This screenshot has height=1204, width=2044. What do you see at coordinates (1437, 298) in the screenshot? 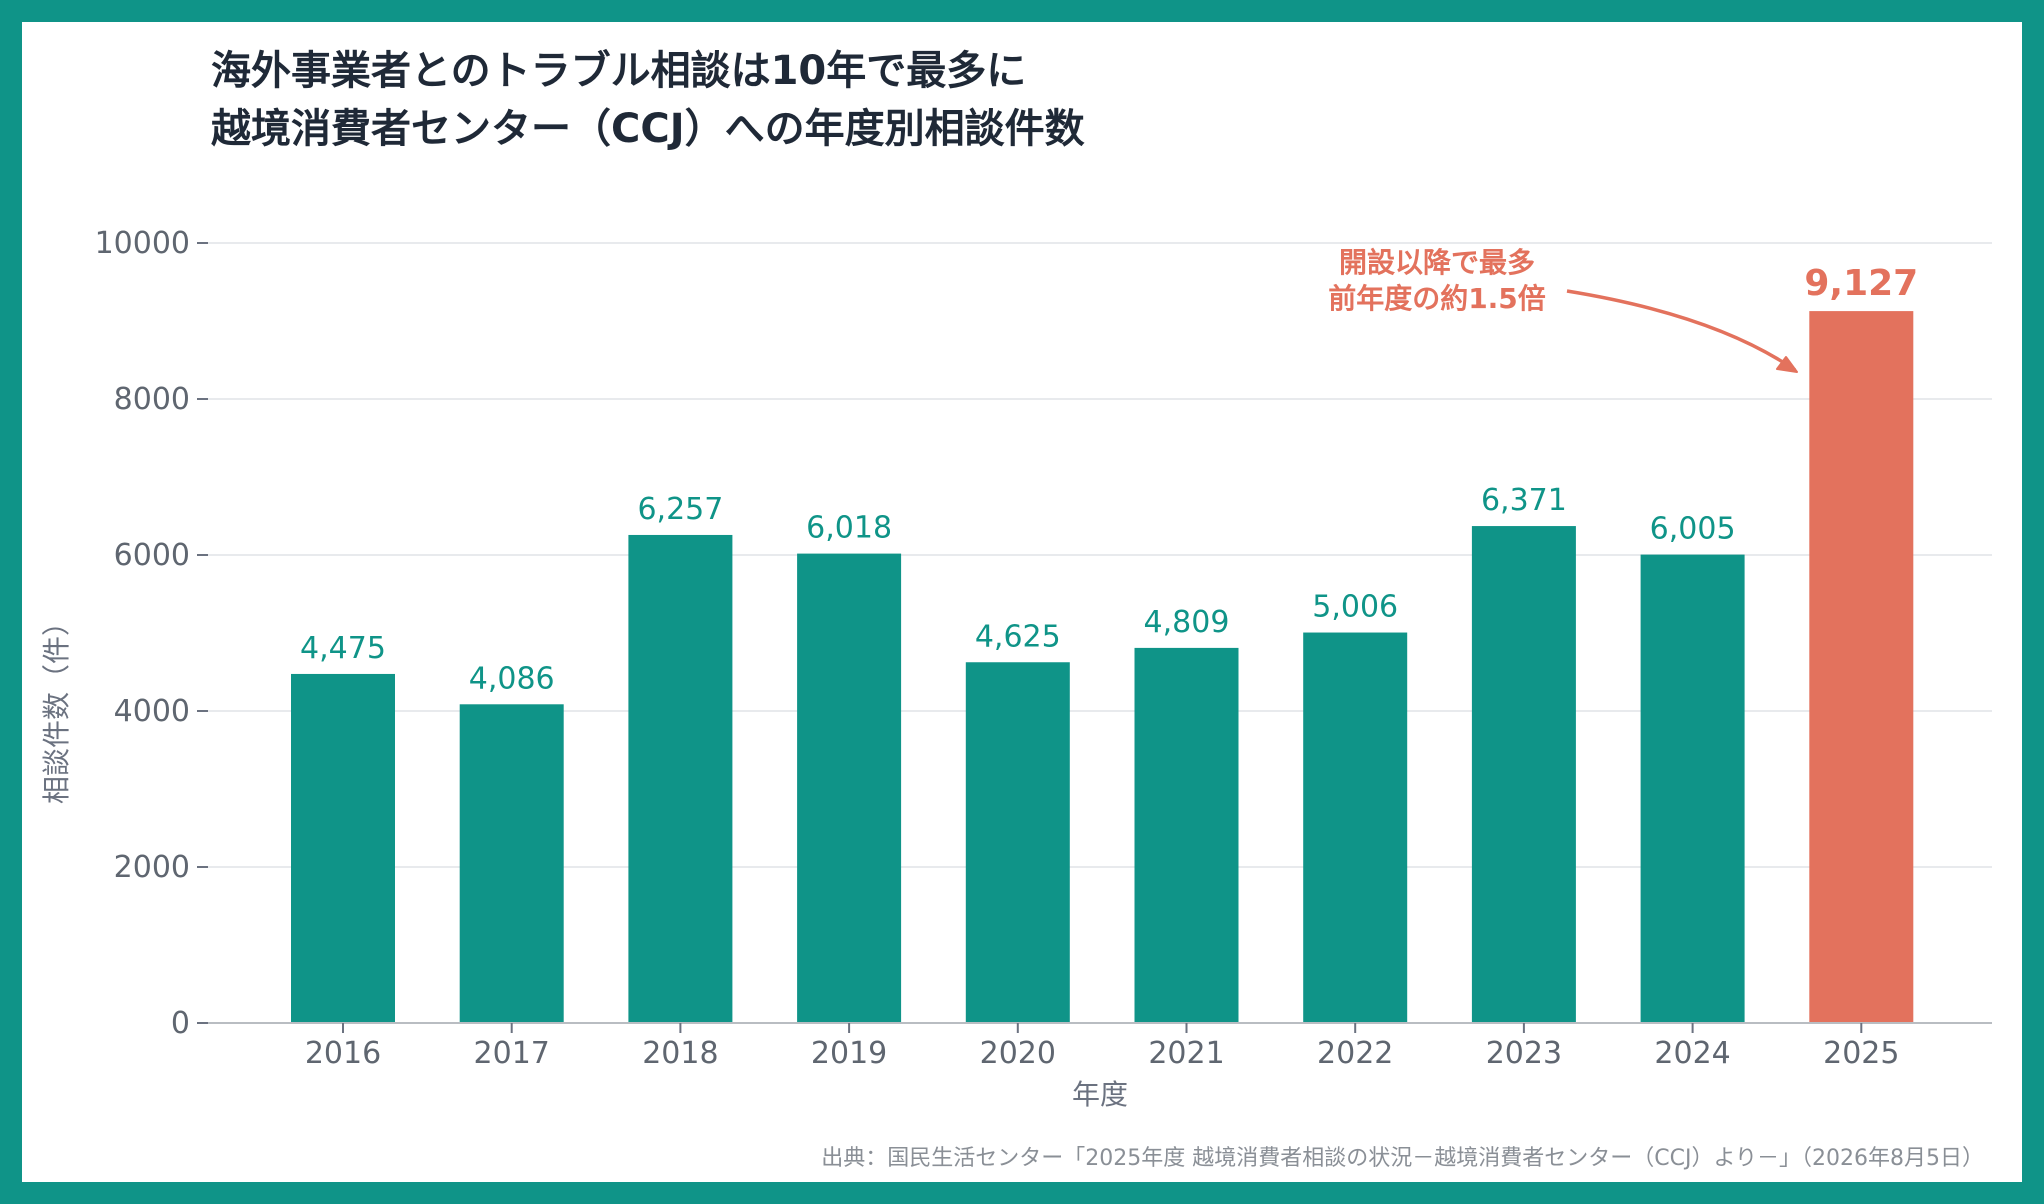
I see `annotation-line-2: 前年度の約1.5倍` at bounding box center [1437, 298].